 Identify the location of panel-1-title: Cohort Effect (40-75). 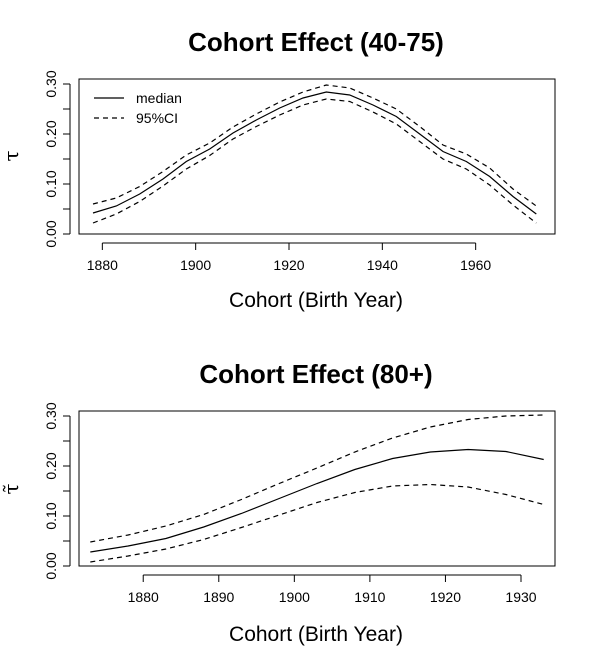
(316, 42).